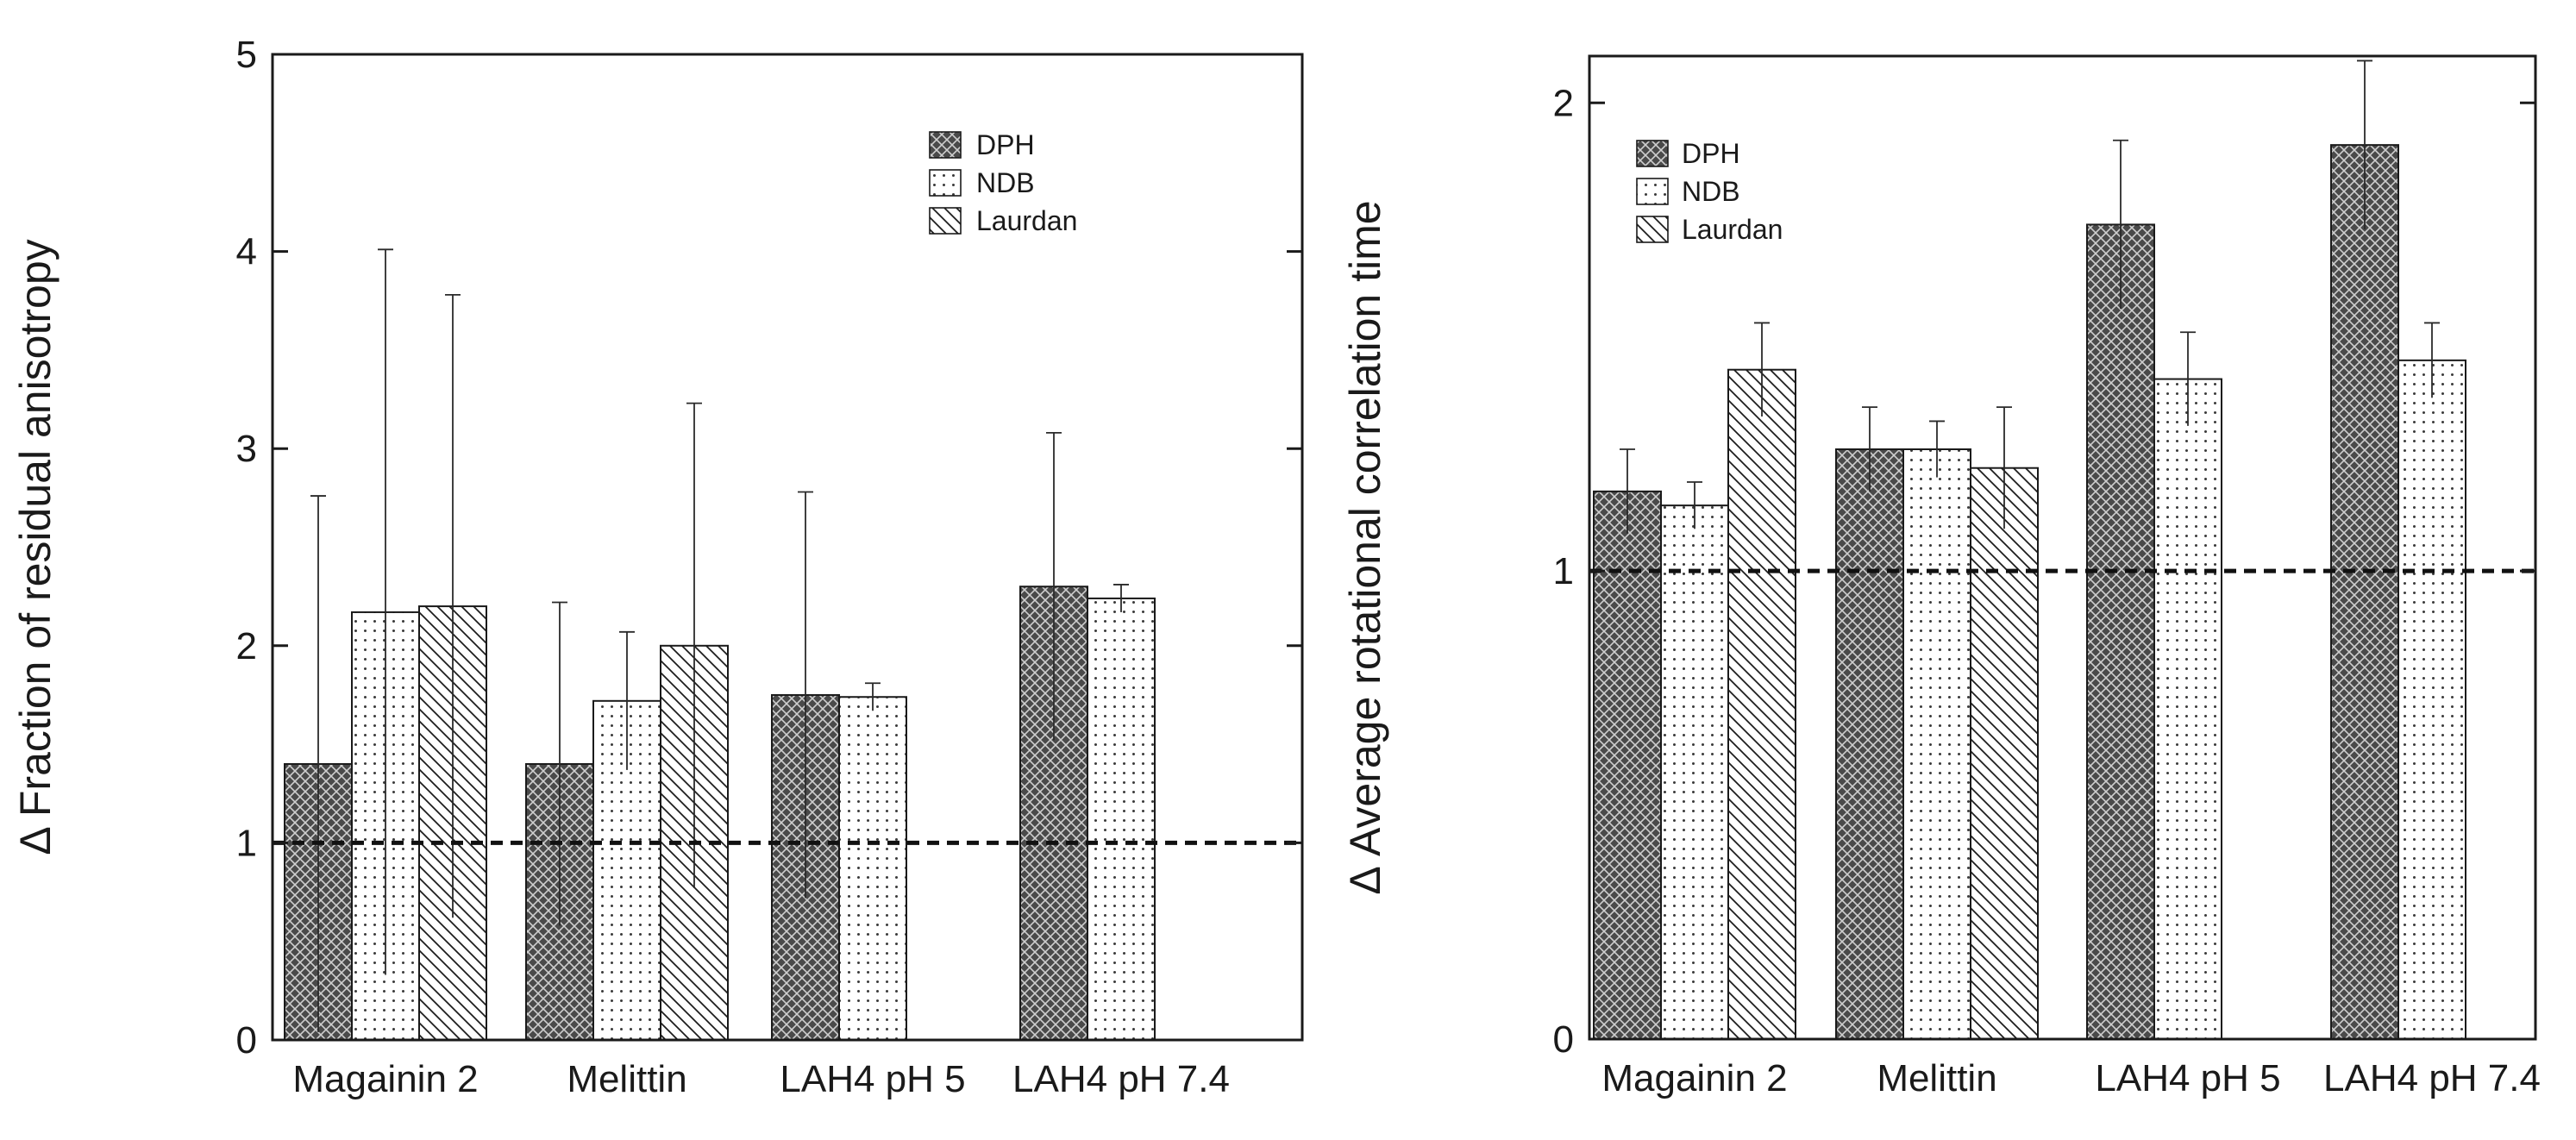  Describe the element at coordinates (246, 252) in the screenshot. I see `y-tick-label: 4` at that location.